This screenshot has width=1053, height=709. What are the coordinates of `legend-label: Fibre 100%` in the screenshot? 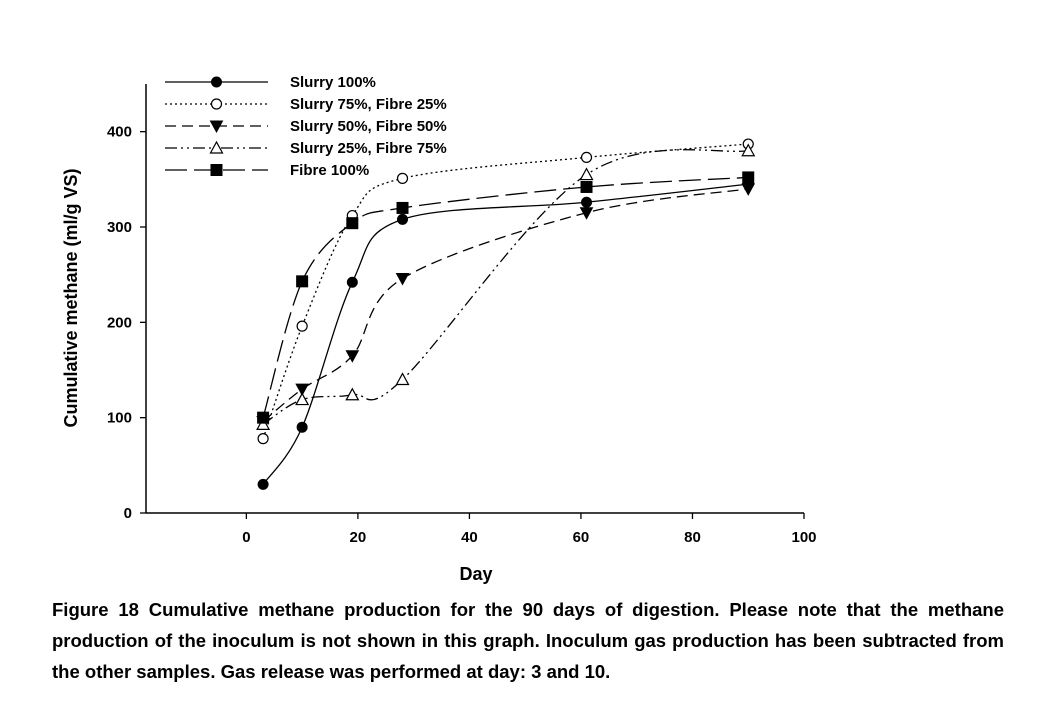 It's located at (329, 170).